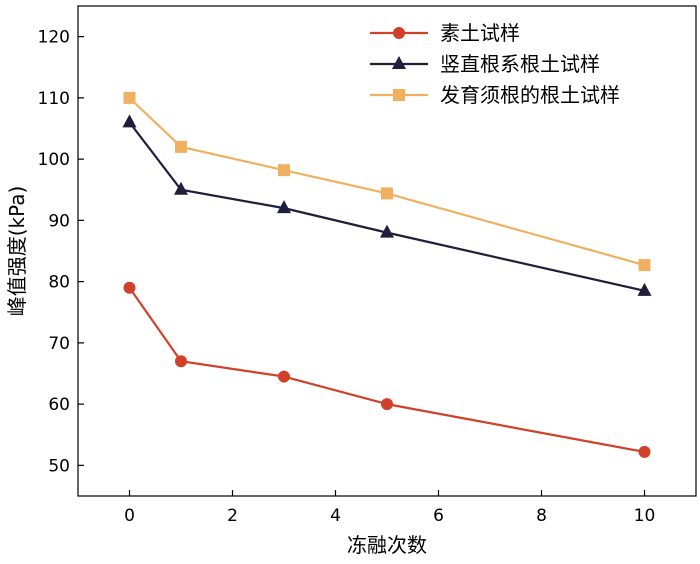  Describe the element at coordinates (335, 516) in the screenshot. I see `x-tick-label: 4` at that location.